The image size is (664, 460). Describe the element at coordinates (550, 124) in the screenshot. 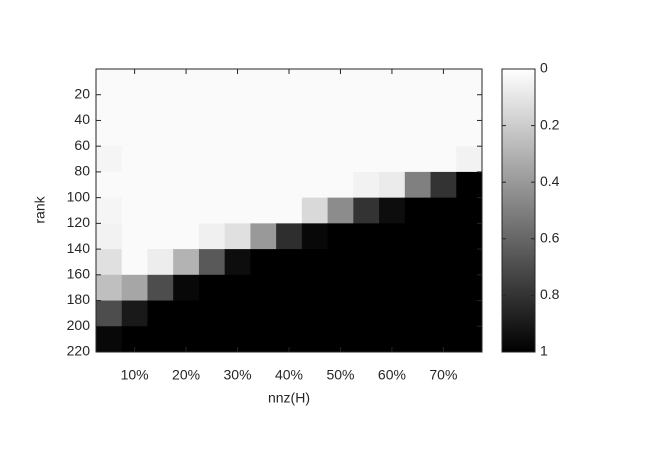

I see `colorbar-tick-label: 0.2` at that location.